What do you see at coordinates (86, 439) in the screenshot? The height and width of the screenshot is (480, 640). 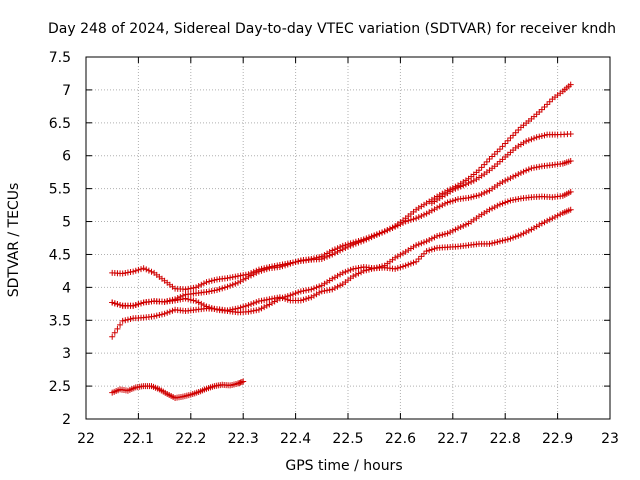 I see `x-tick-label: 22` at bounding box center [86, 439].